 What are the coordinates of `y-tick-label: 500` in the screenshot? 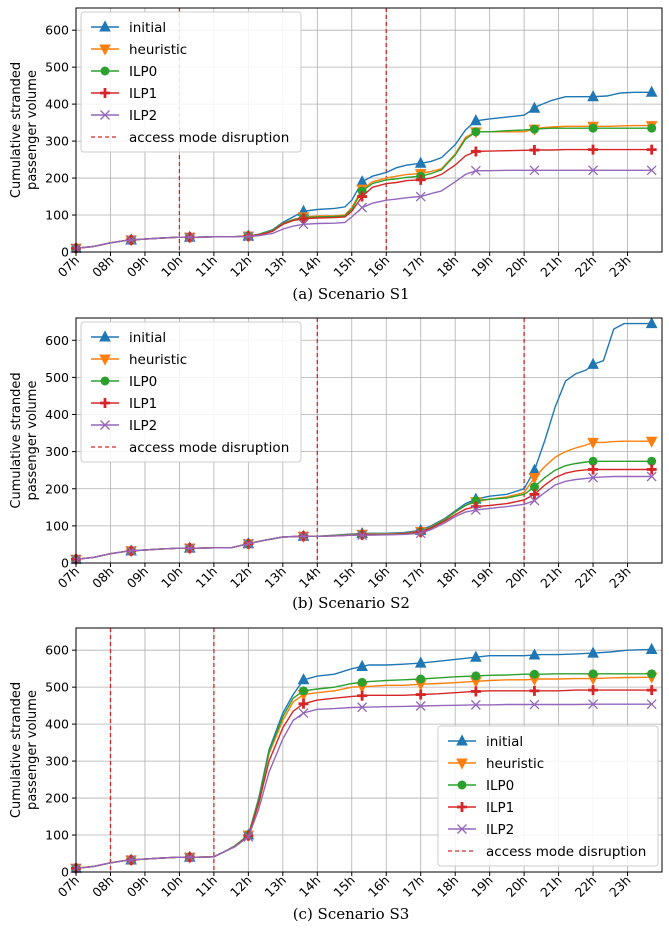 It's located at (57, 67).